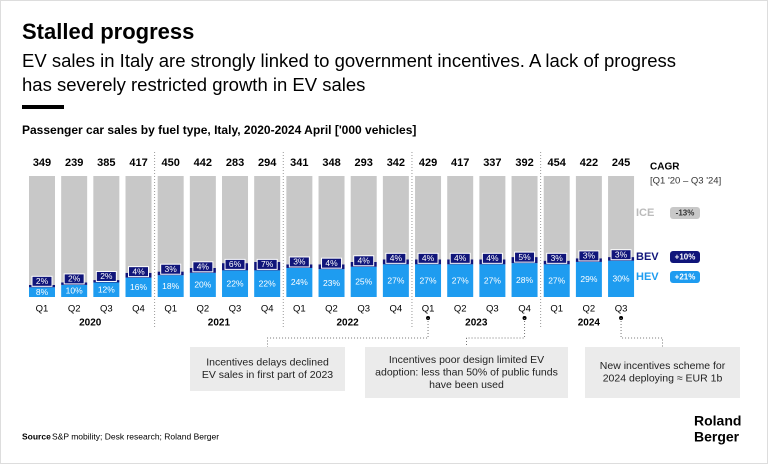 This screenshot has height=469, width=768. Describe the element at coordinates (621, 279) in the screenshot. I see `value-label: 30%` at that location.